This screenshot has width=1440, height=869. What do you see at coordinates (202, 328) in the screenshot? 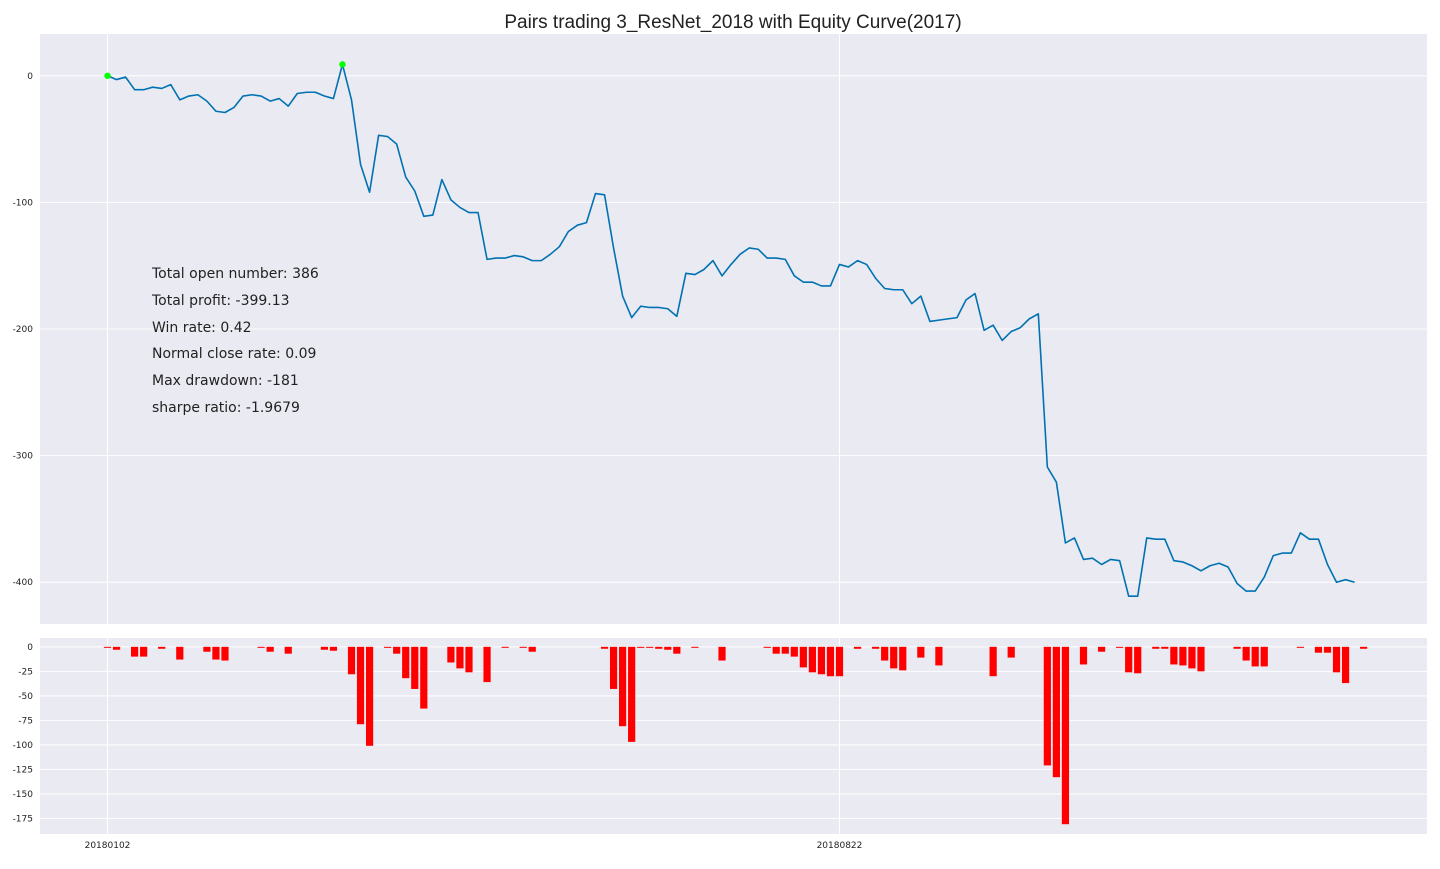
I see `stat-win-rate: Win rate: 0.42` at bounding box center [202, 328].